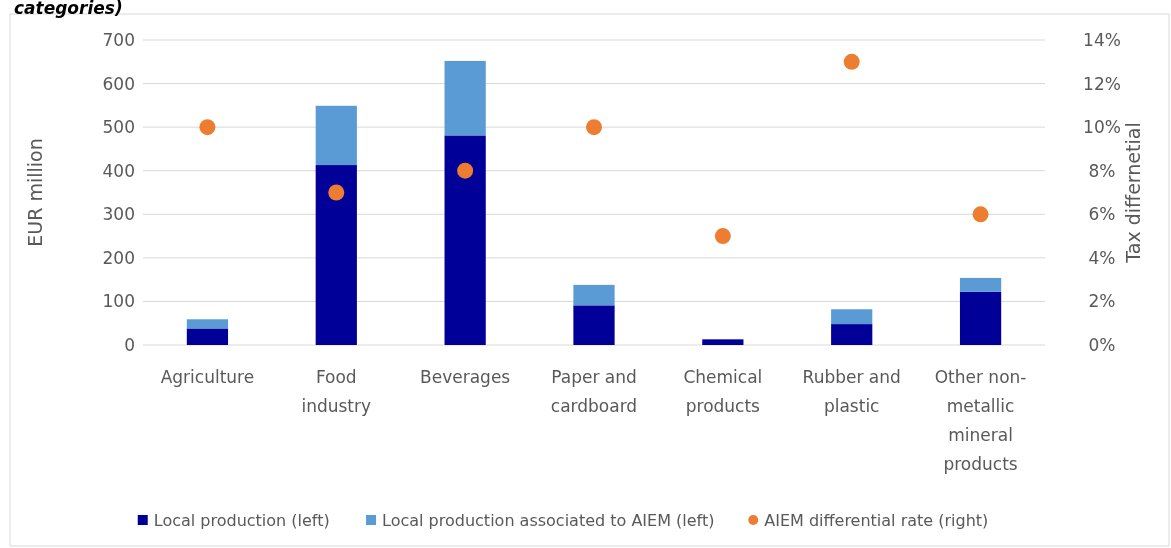 Image resolution: width=1171 pixels, height=548 pixels. What do you see at coordinates (118, 83) in the screenshot?
I see `y-tick-label: 600` at bounding box center [118, 83].